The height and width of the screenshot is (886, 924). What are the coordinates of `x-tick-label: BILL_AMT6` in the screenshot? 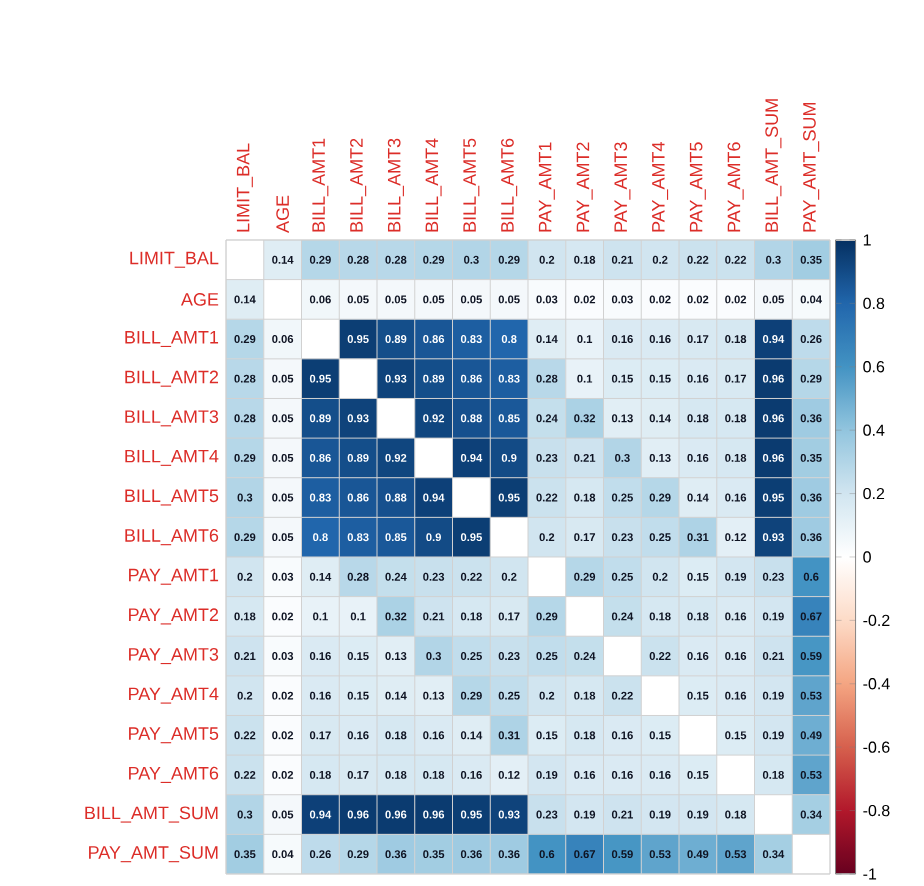 It's located at (509, 185).